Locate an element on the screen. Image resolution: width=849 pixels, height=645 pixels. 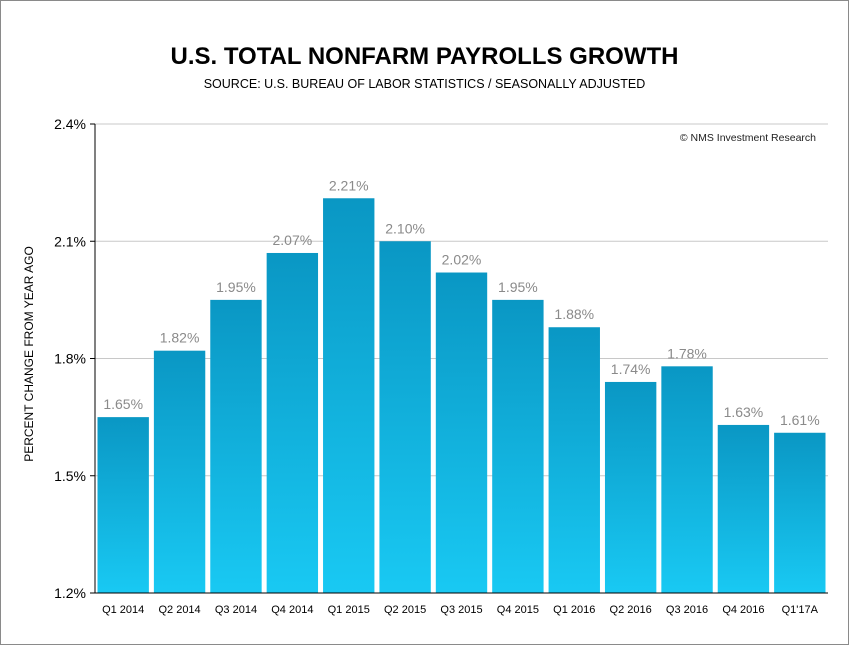
x-tick-label: Q4 2015 is located at coordinates (518, 610).